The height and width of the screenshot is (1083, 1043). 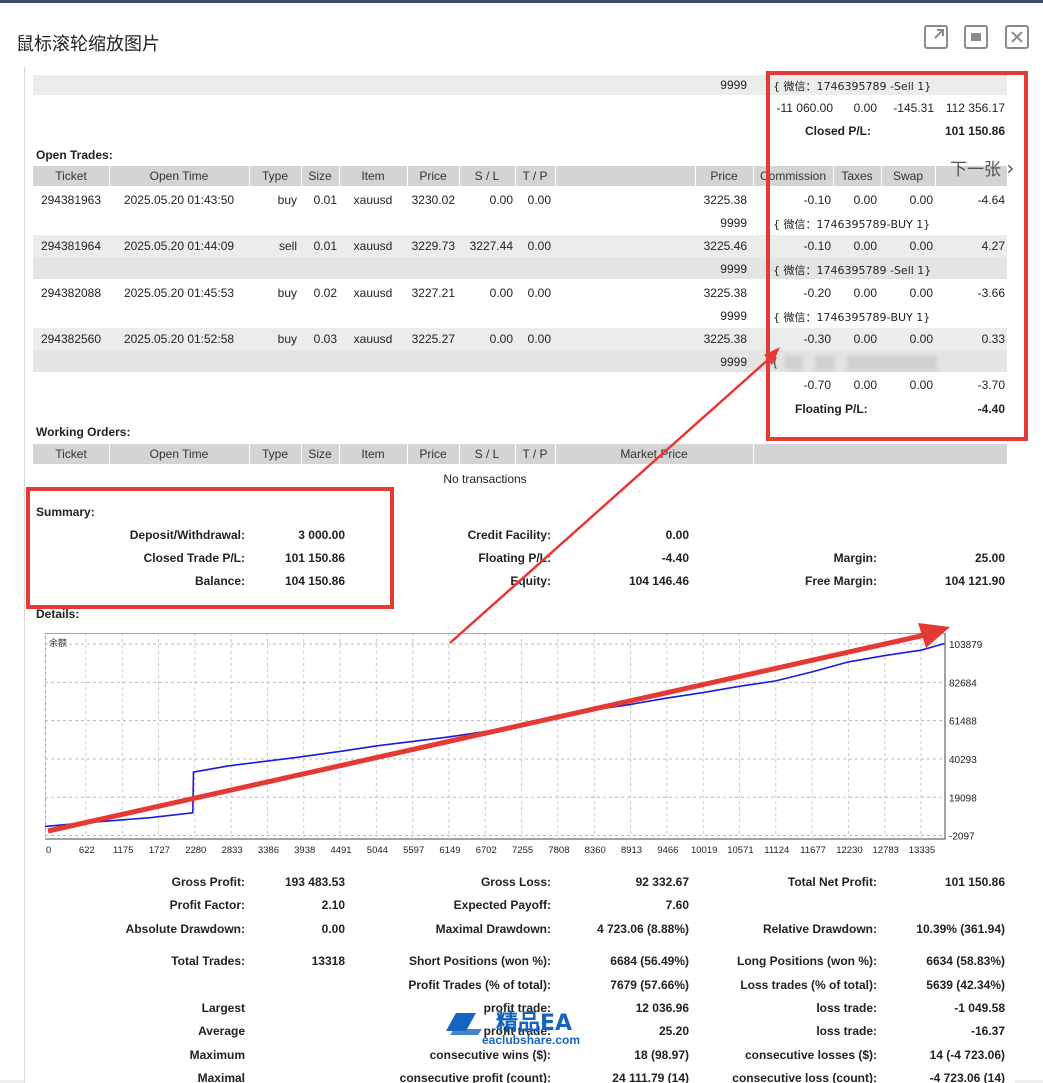 I want to click on wo-col-ticket: Ticket, so click(x=71, y=454).